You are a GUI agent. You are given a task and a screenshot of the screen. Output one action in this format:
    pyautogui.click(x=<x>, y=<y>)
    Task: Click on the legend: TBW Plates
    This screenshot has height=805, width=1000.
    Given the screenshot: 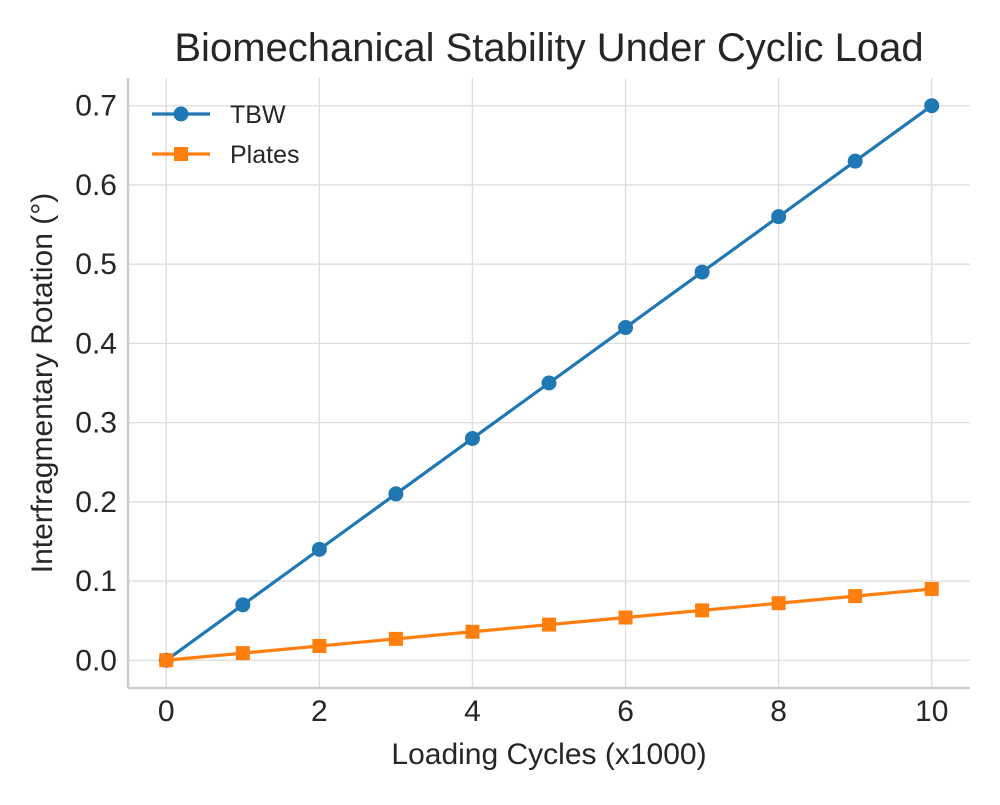 What is the action you would take?
    pyautogui.click(x=225, y=135)
    